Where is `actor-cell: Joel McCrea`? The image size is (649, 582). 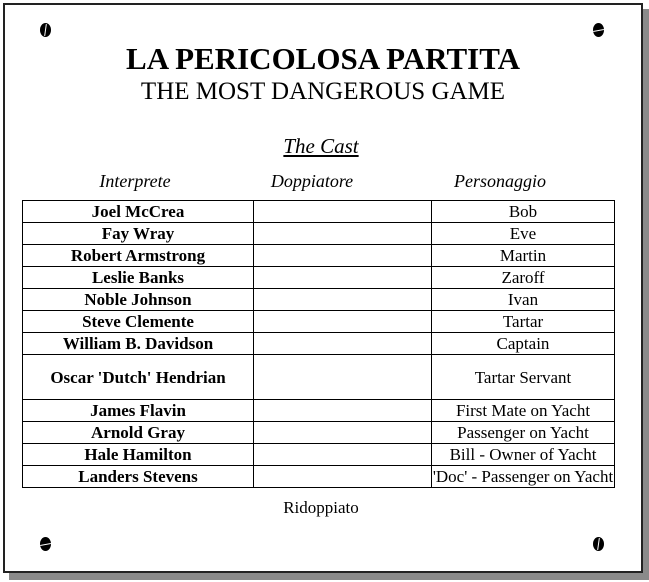 actor-cell: Joel McCrea is located at coordinates (138, 211).